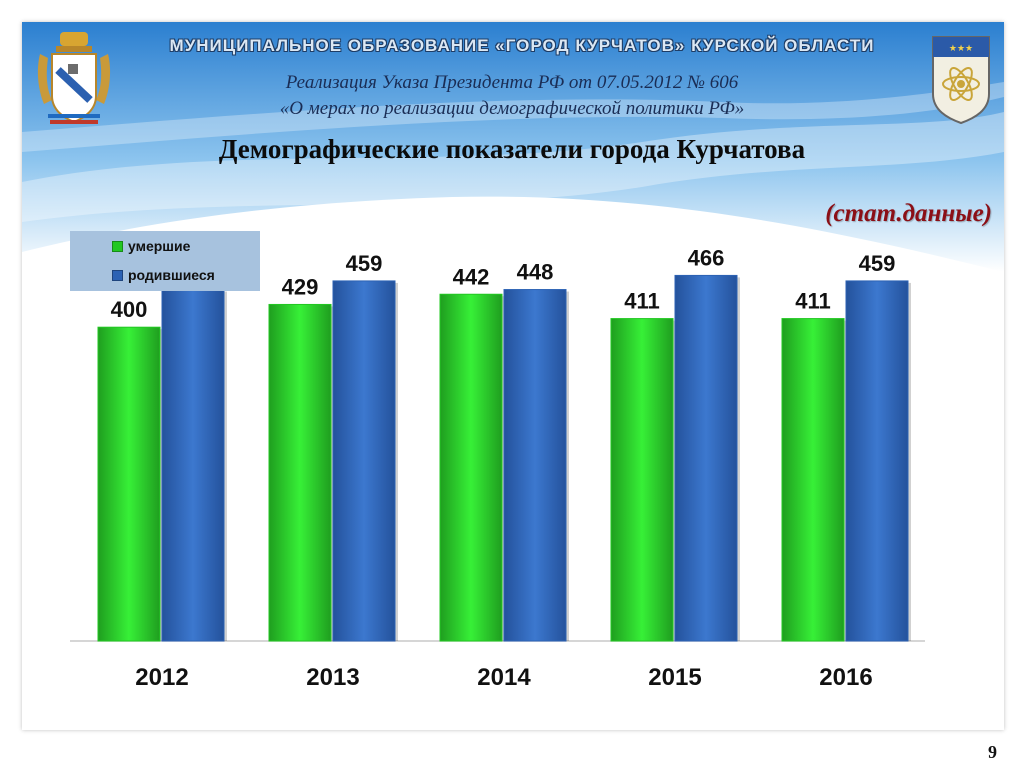 This screenshot has width=1024, height=767. Describe the element at coordinates (813, 480) in the screenshot. I see `bar-deaths-2016` at that location.